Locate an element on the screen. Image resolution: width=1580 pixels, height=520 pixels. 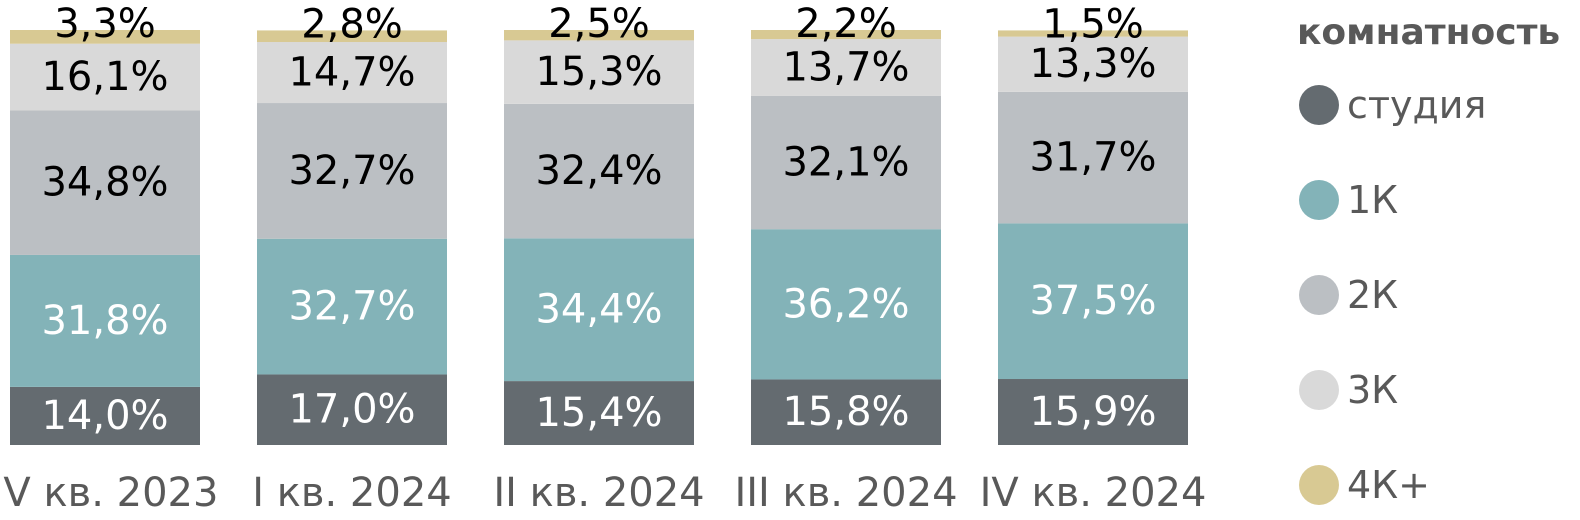
category-label-2: II кв. 2024 is located at coordinates (598, 493).